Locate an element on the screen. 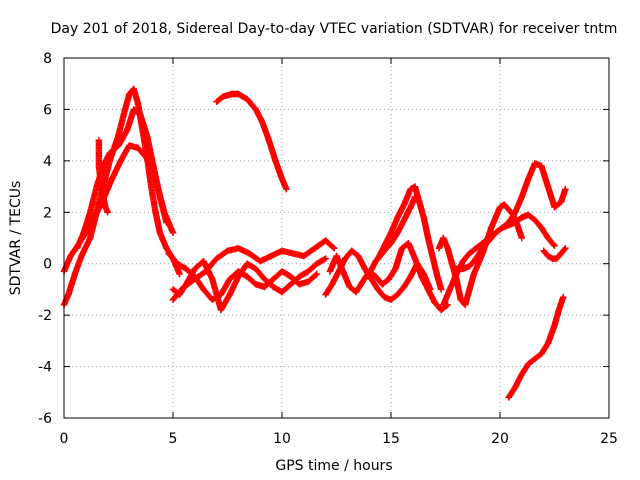 The width and height of the screenshot is (640, 480). y-tick-label: -2 is located at coordinates (45, 316).